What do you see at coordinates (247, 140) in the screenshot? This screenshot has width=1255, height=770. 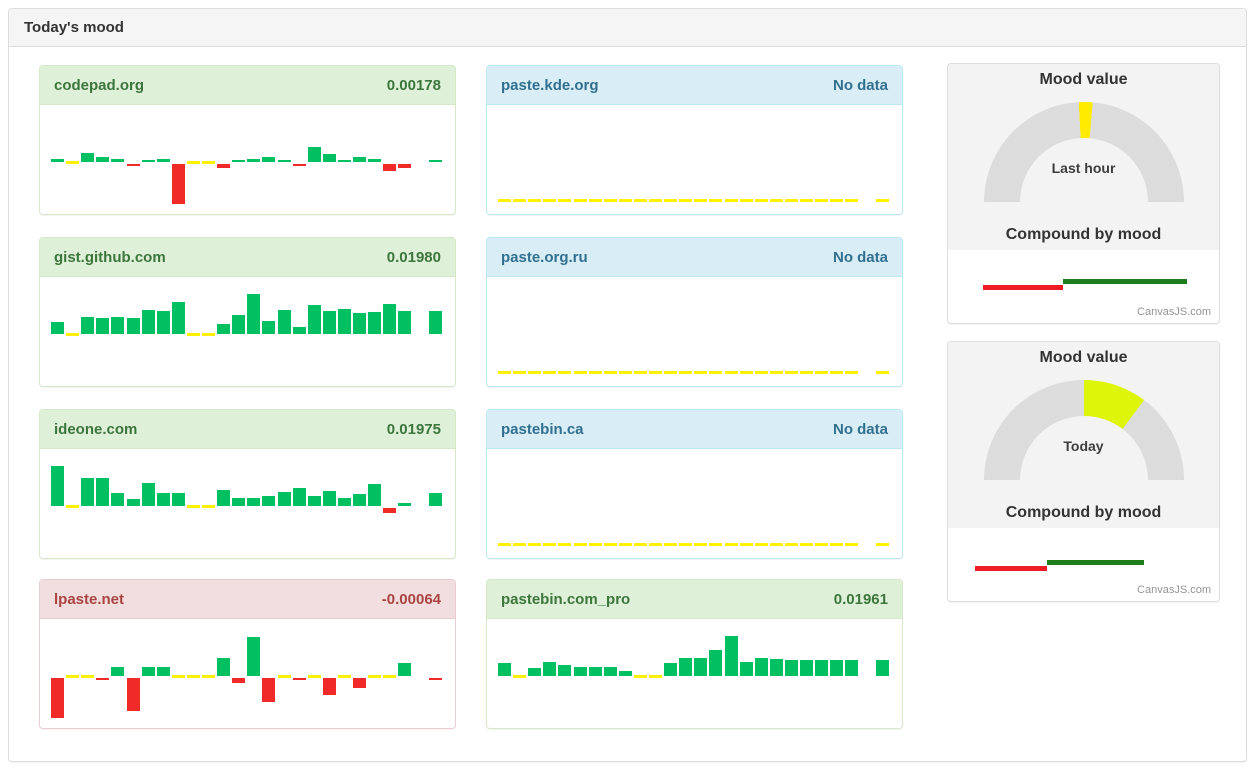 I see `site-panel: codepad.org 0.00178` at bounding box center [247, 140].